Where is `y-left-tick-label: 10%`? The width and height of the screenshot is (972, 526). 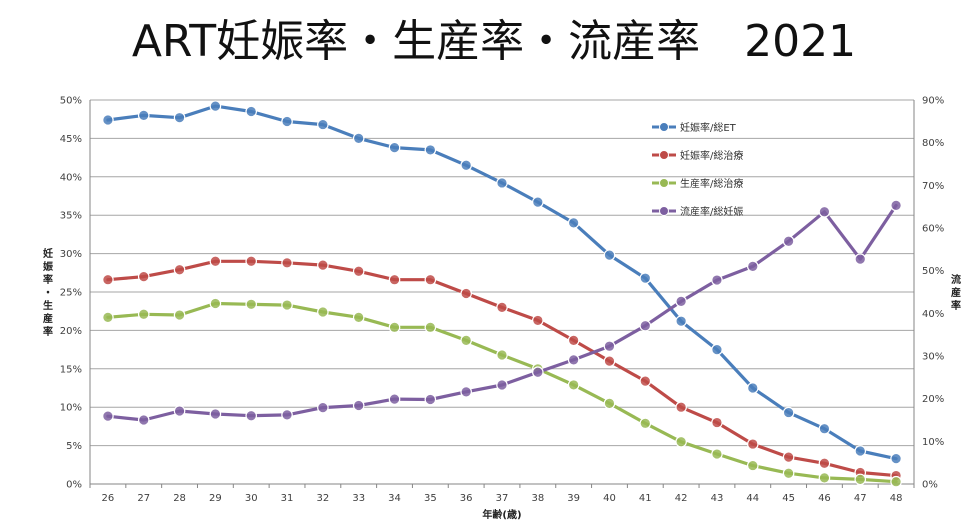
y-left-tick-label: 10% is located at coordinates (71, 408).